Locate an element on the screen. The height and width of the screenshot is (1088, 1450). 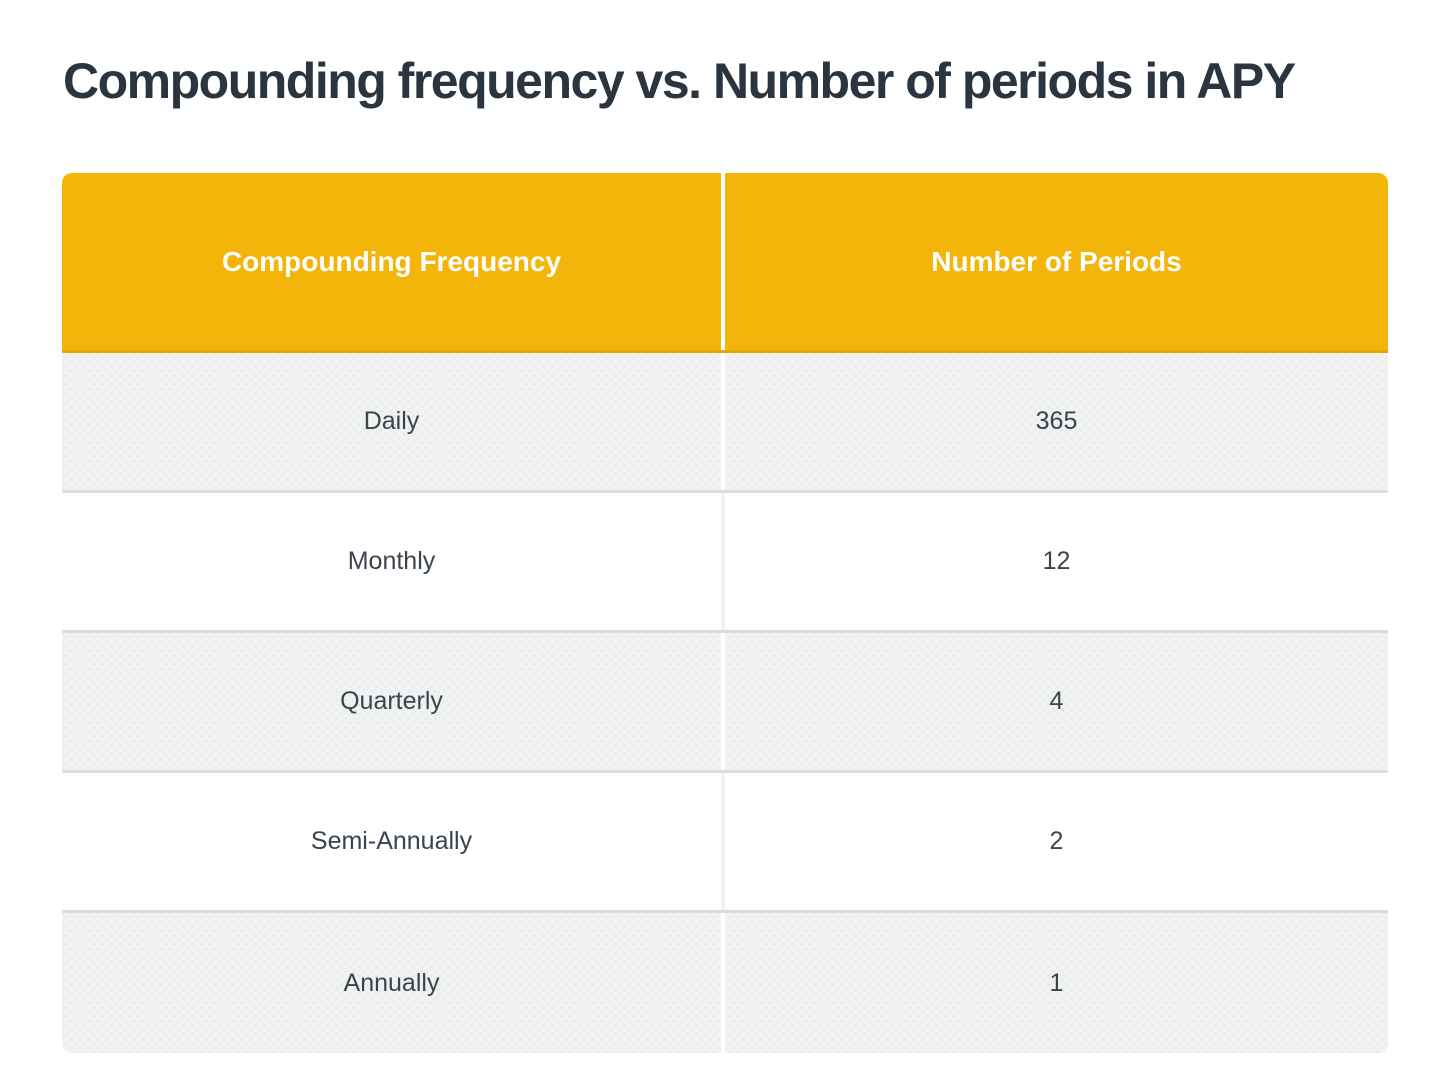
frequency-value: Quarterly is located at coordinates (391, 701).